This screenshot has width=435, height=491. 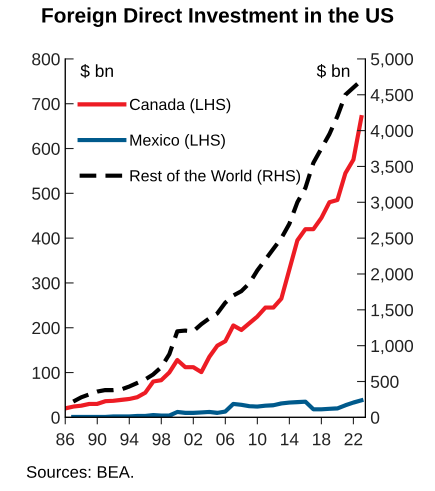 I want to click on y-tick-label: 300, so click(x=46, y=283).